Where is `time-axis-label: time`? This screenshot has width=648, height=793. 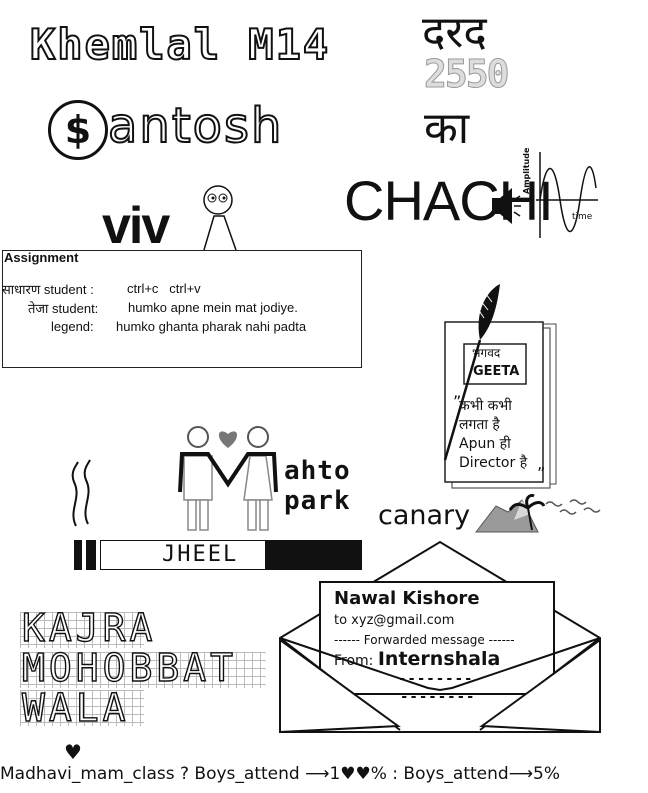 time-axis-label: time is located at coordinates (582, 217).